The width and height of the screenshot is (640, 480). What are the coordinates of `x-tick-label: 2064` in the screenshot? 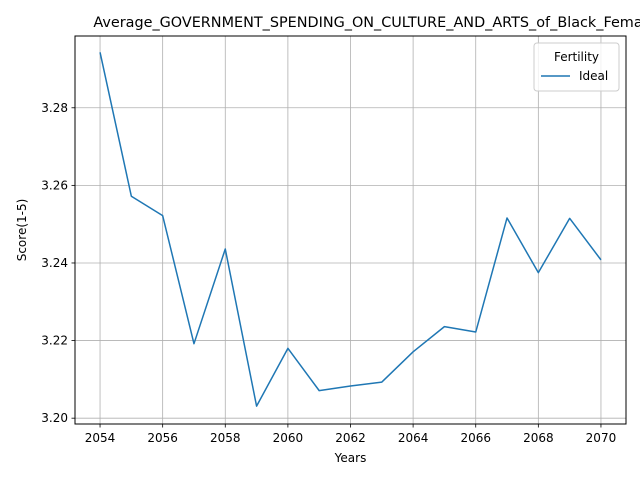 It's located at (413, 438).